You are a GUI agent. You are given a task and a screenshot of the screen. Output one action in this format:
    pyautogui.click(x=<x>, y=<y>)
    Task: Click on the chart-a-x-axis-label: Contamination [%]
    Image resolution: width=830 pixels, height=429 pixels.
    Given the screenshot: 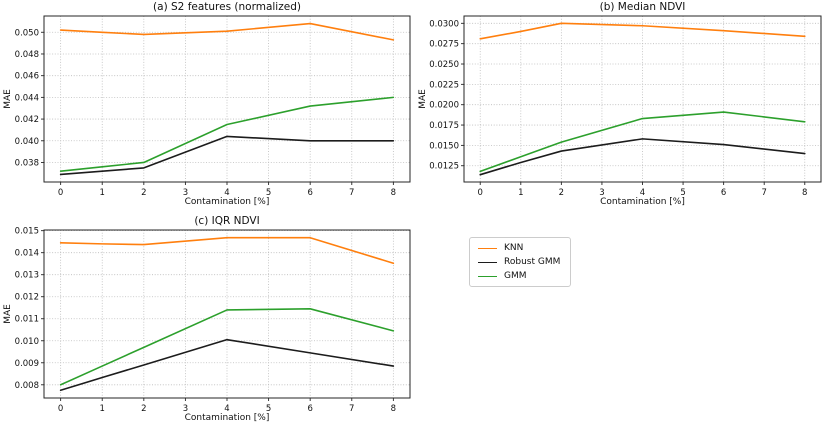 What is the action you would take?
    pyautogui.click(x=227, y=202)
    